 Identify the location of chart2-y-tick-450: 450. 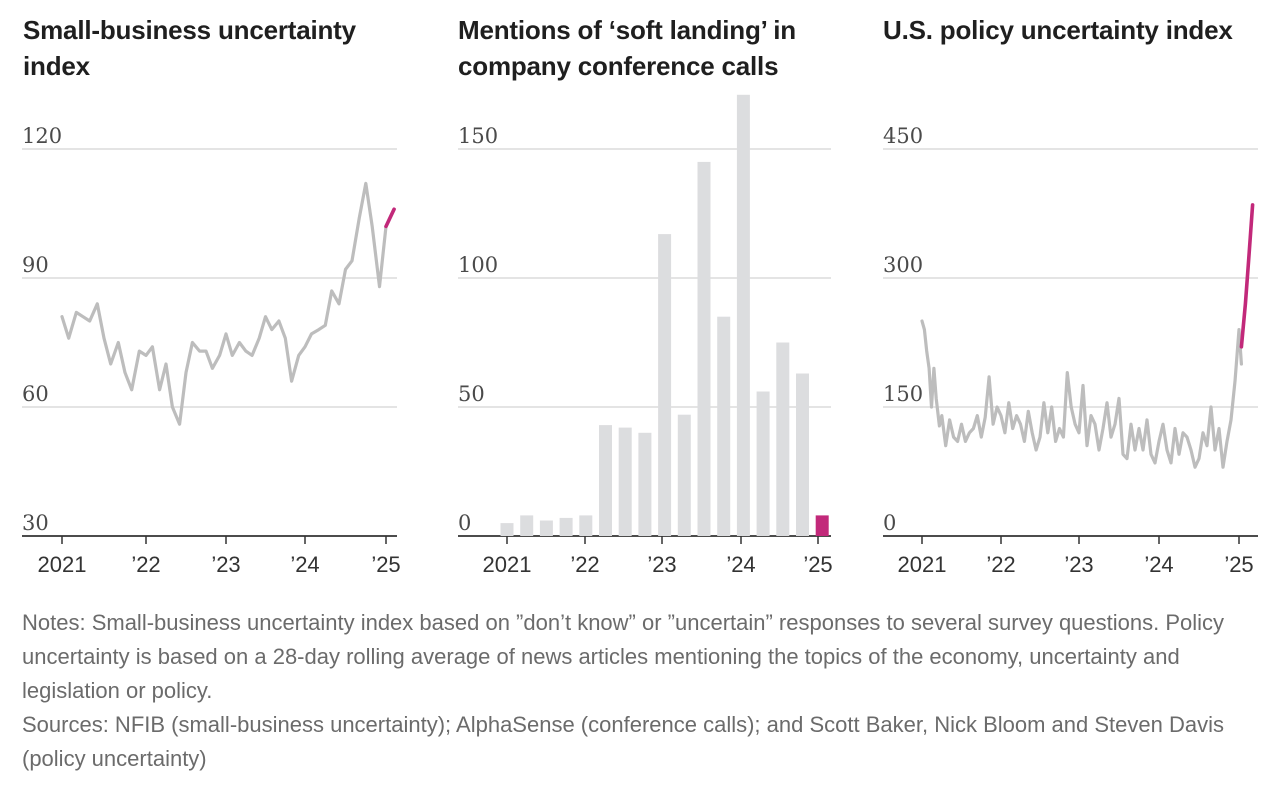
(903, 136).